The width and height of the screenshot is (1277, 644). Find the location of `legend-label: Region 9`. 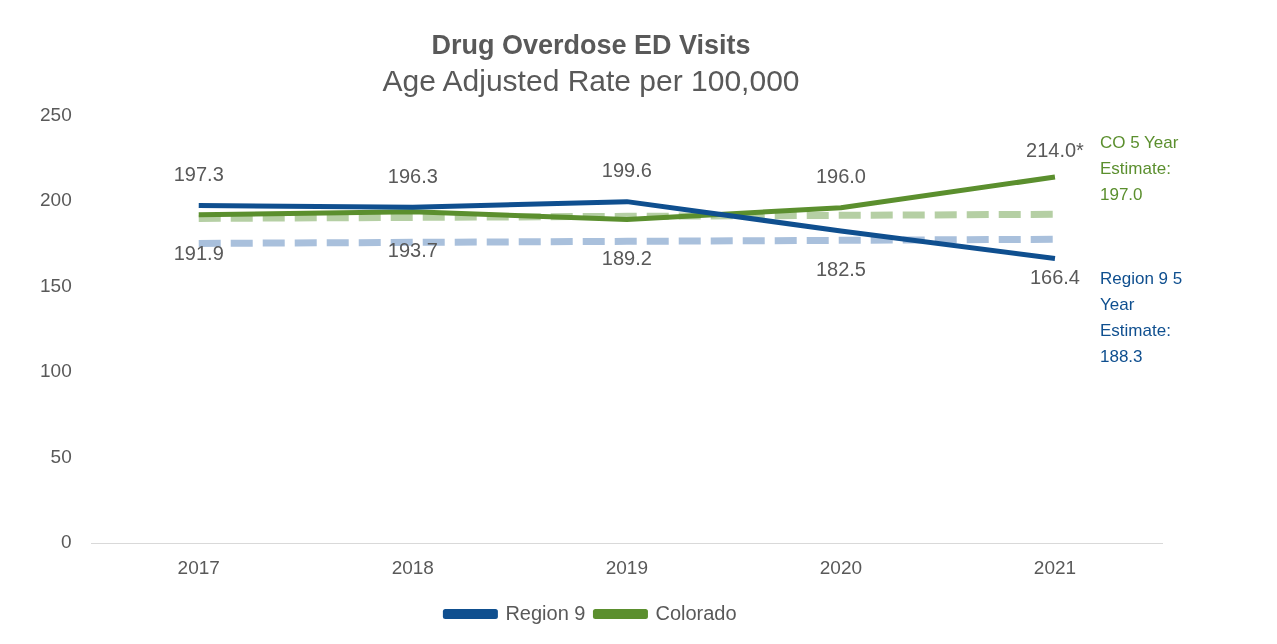

legend-label: Region 9 is located at coordinates (545, 612).